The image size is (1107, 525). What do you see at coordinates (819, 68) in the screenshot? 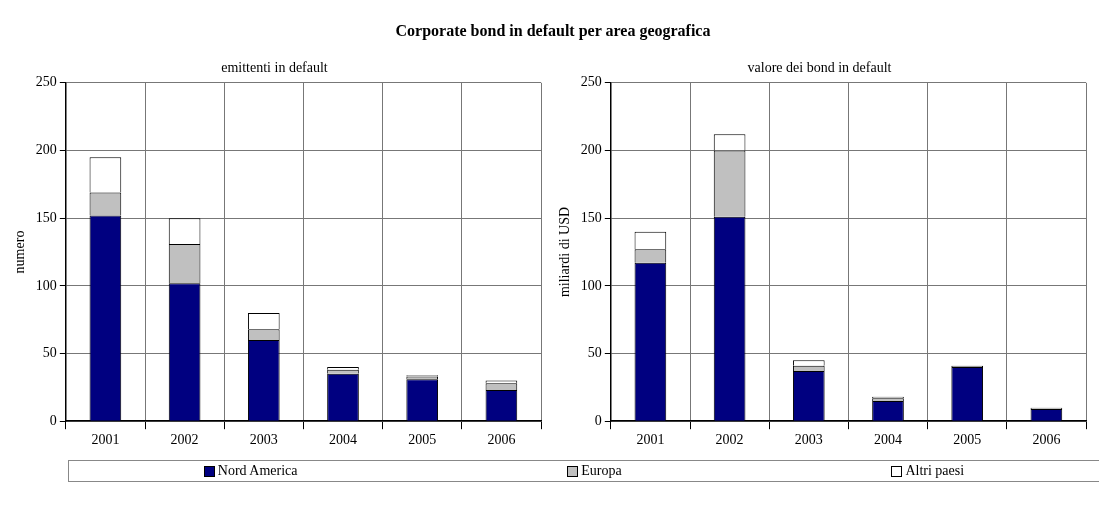
I see `chart-subtitle: valore dei bond in default` at bounding box center [819, 68].